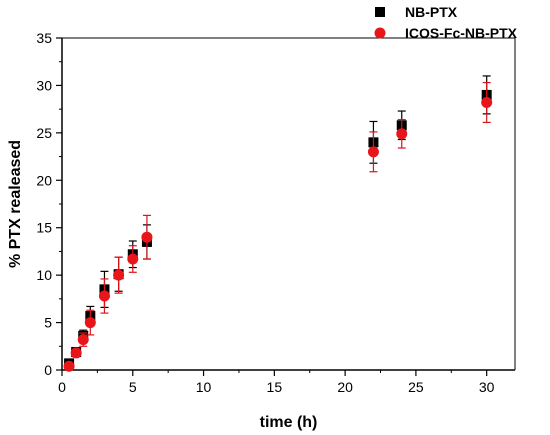 The height and width of the screenshot is (435, 550). What do you see at coordinates (133, 387) in the screenshot?
I see `x-tick-label: 5` at bounding box center [133, 387].